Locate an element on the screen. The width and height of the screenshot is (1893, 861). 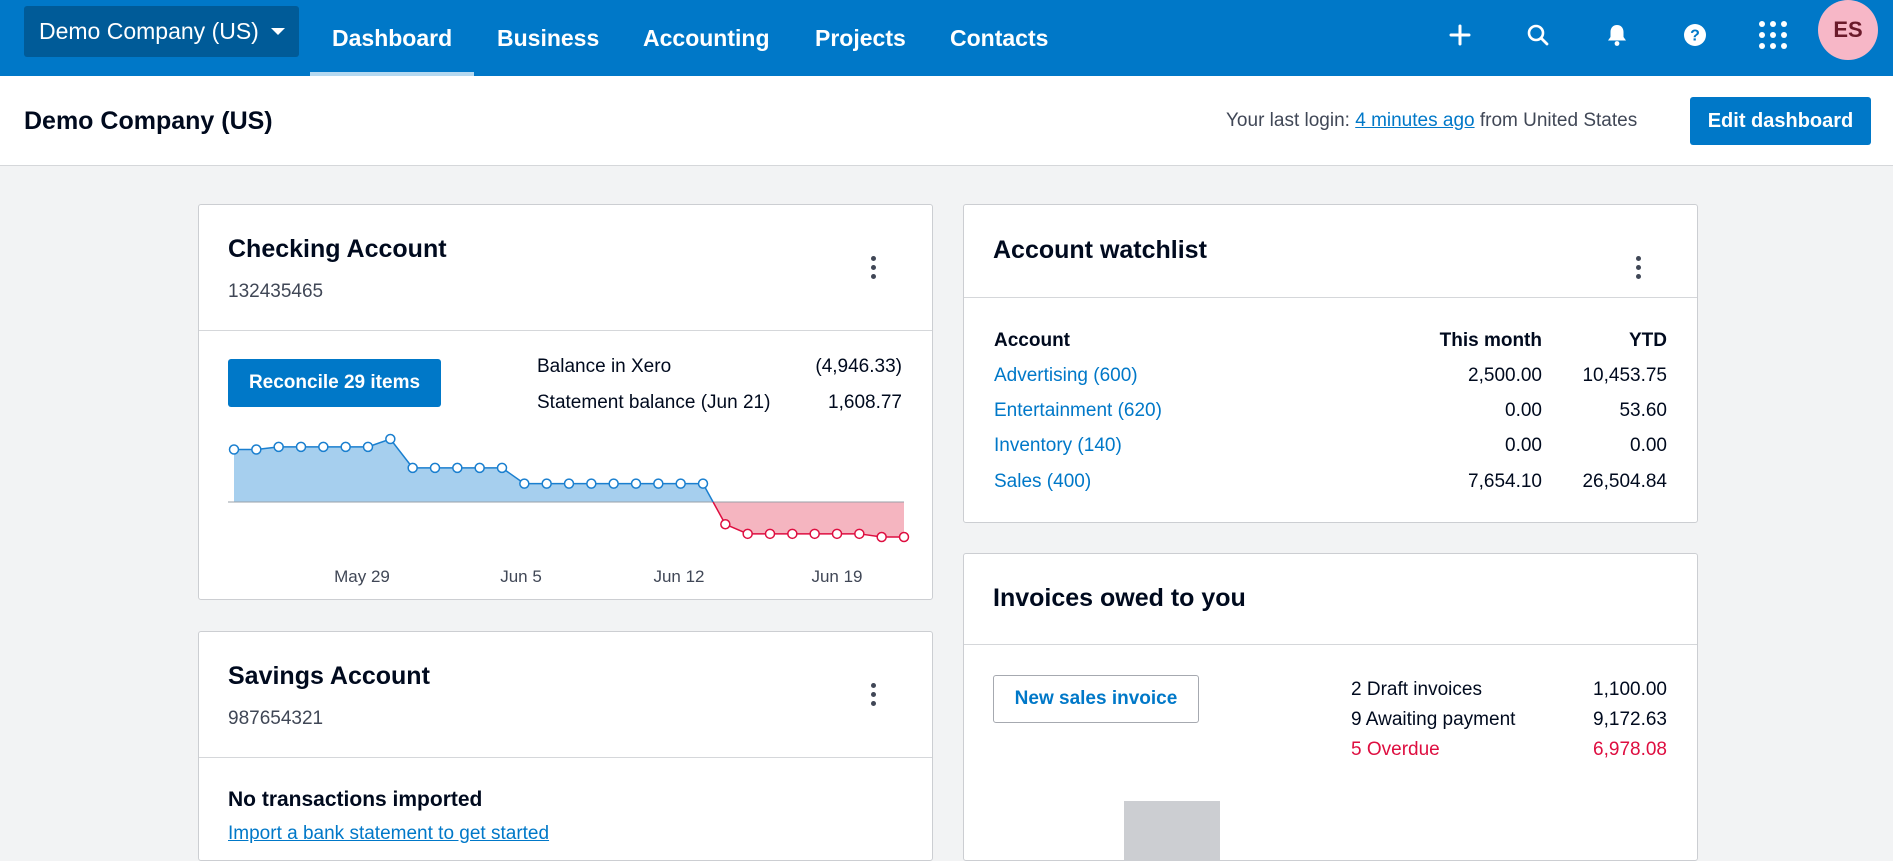
negative-balance-line is located at coordinates (808, 519).